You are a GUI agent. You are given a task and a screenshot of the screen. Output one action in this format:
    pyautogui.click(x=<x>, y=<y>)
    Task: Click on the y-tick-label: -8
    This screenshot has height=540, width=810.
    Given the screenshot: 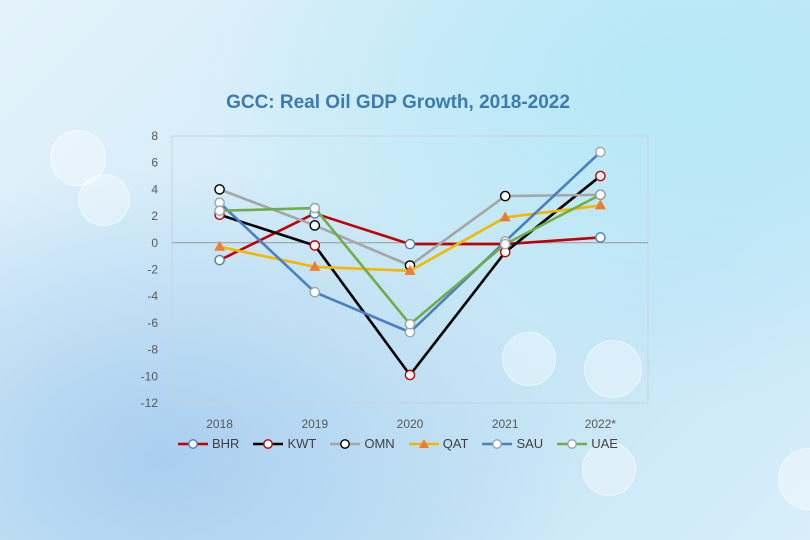 What is the action you would take?
    pyautogui.click(x=152, y=350)
    